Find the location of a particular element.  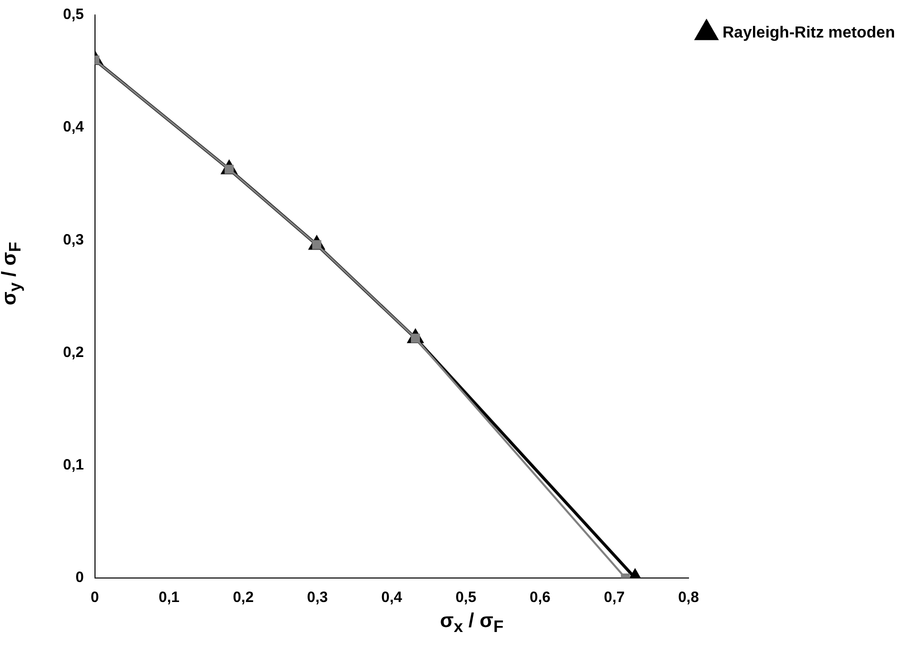

x-tick-label: 0,2 is located at coordinates (243, 597).